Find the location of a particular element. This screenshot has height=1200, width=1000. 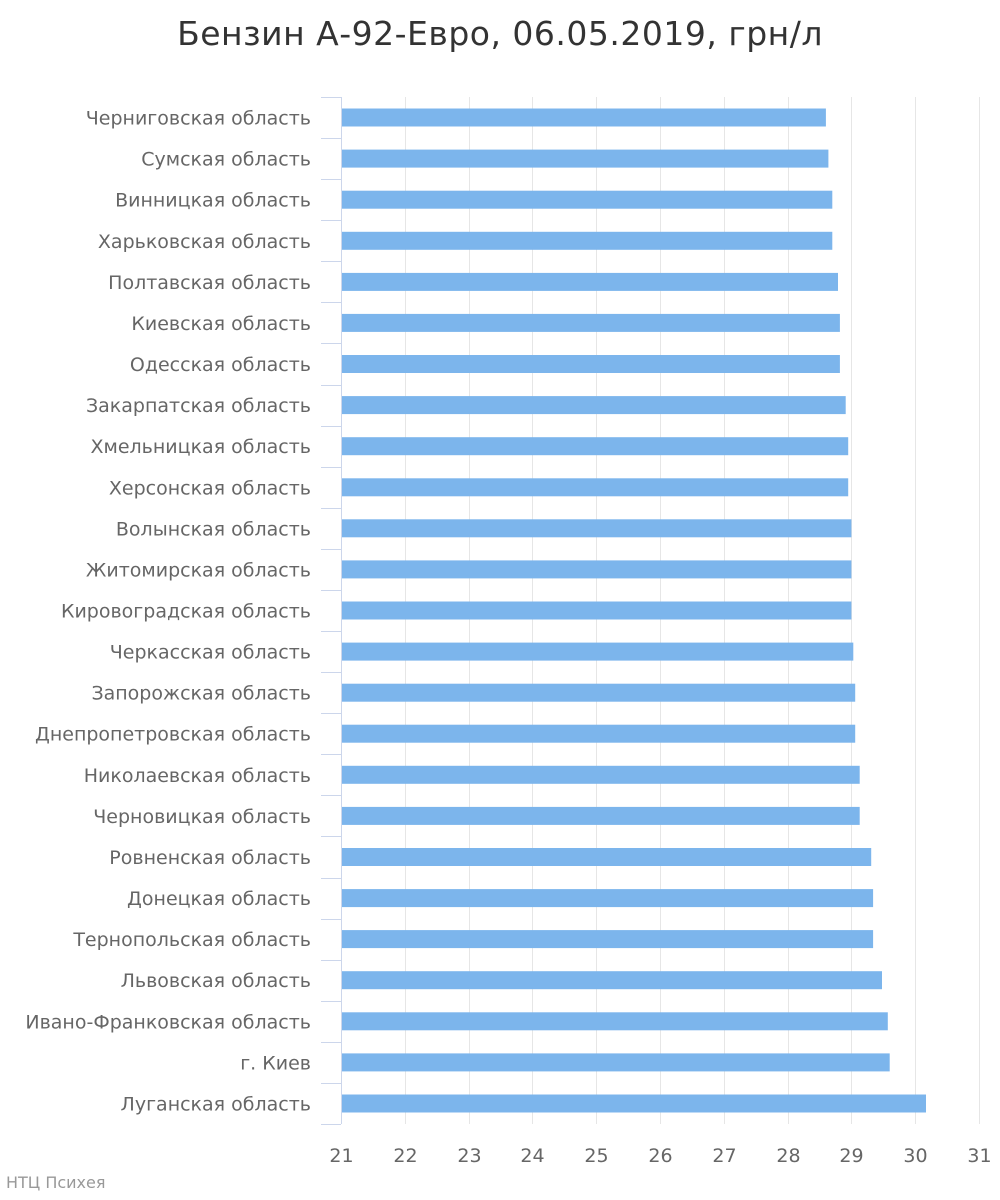

value-tick-label: 27 is located at coordinates (724, 1156).